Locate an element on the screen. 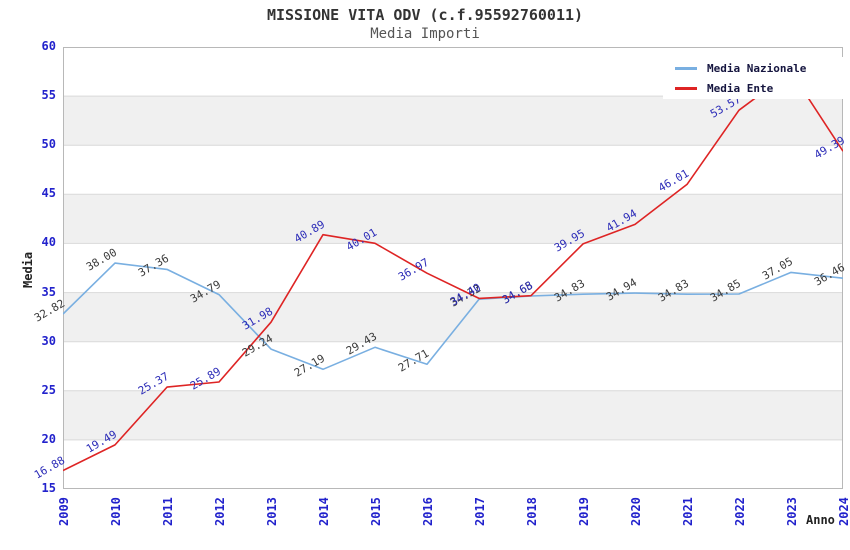 This screenshot has height=550, width=850. legend-line-ente-icon is located at coordinates (686, 88).